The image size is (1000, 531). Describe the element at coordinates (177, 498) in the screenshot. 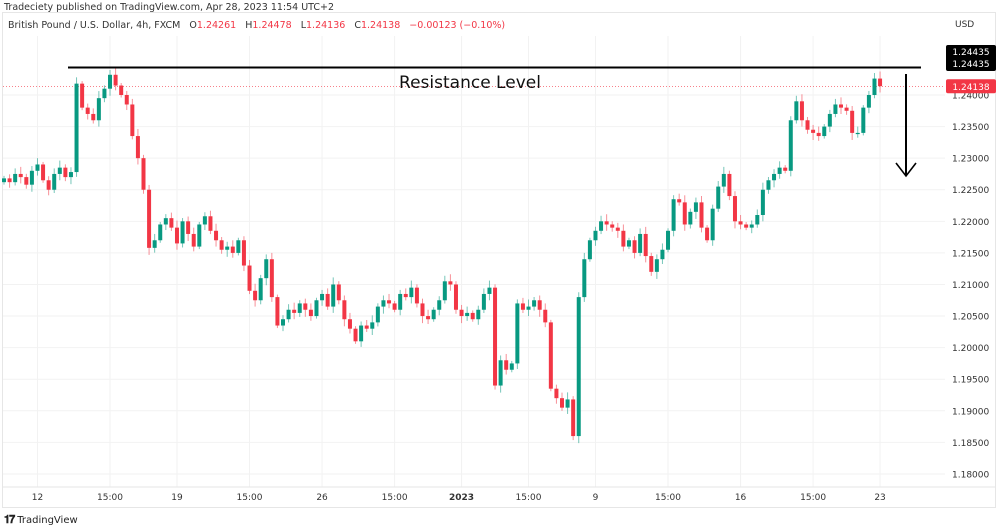

I see `x-tick-label: 19` at that location.